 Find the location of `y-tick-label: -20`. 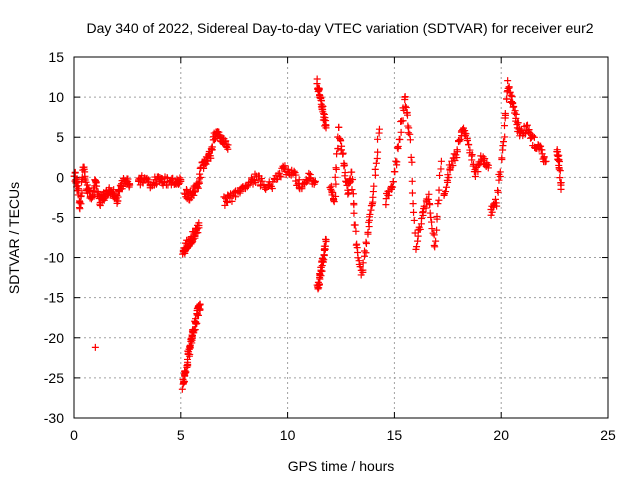

y-tick-label: -20 is located at coordinates (54, 338).